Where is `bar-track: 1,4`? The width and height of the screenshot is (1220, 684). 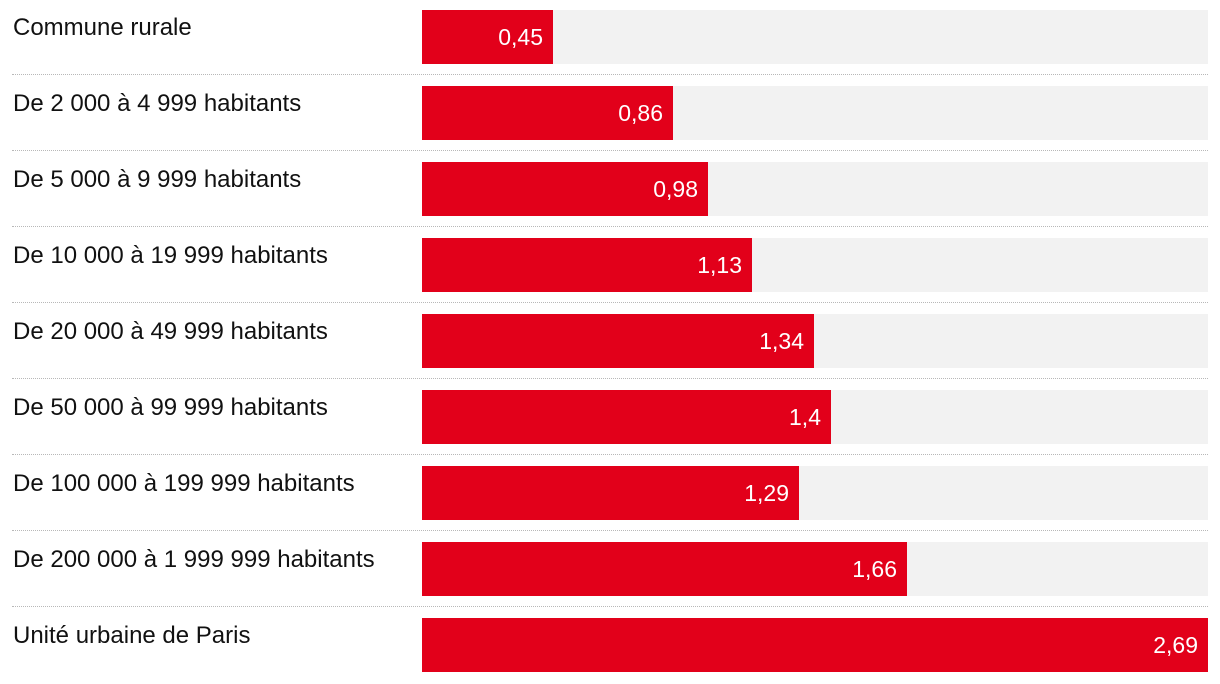
bar-track: 1,4 is located at coordinates (815, 417).